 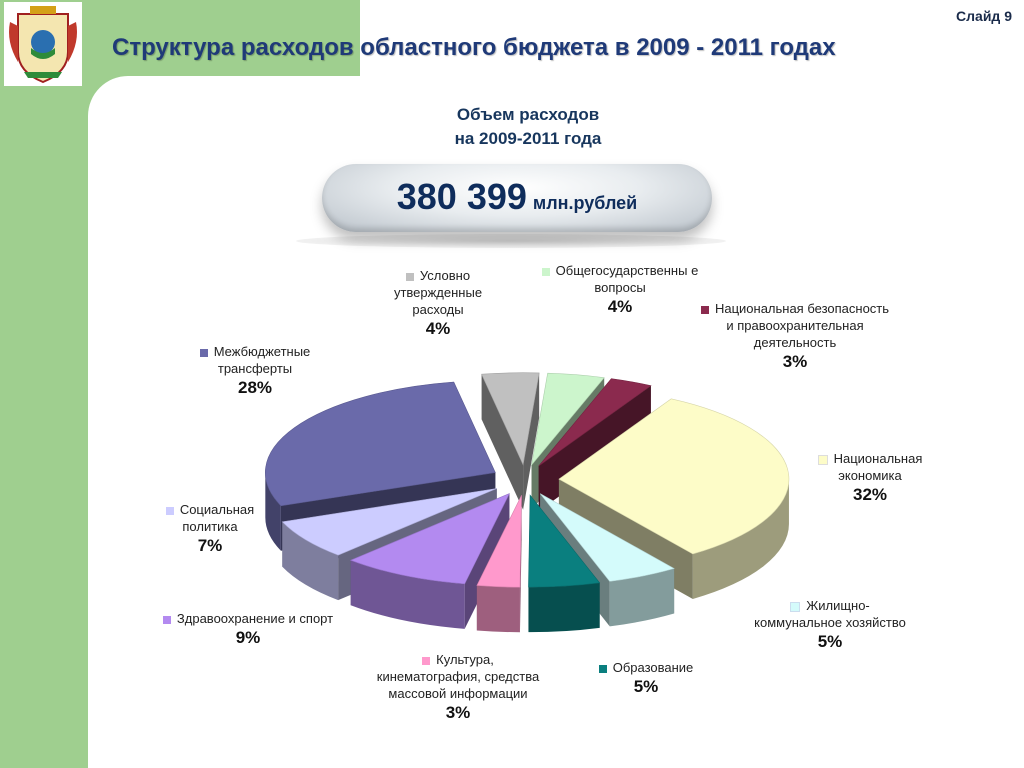 I want to click on label-text: Условно утвержденные расходы, so click(x=438, y=292).